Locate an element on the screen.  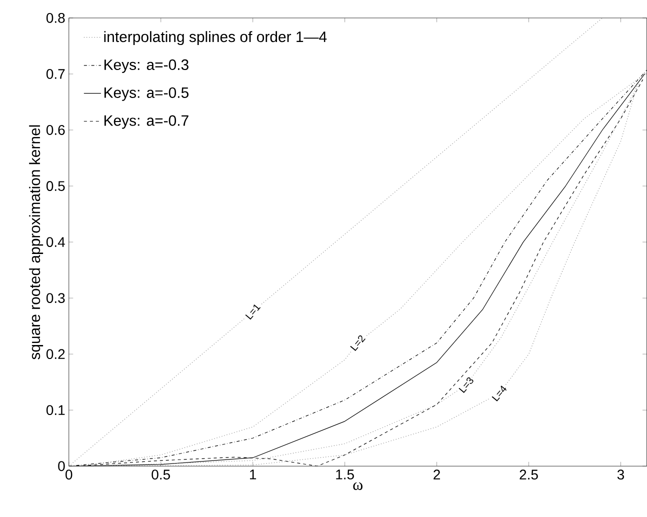
x-tick-label: 3 is located at coordinates (620, 475).